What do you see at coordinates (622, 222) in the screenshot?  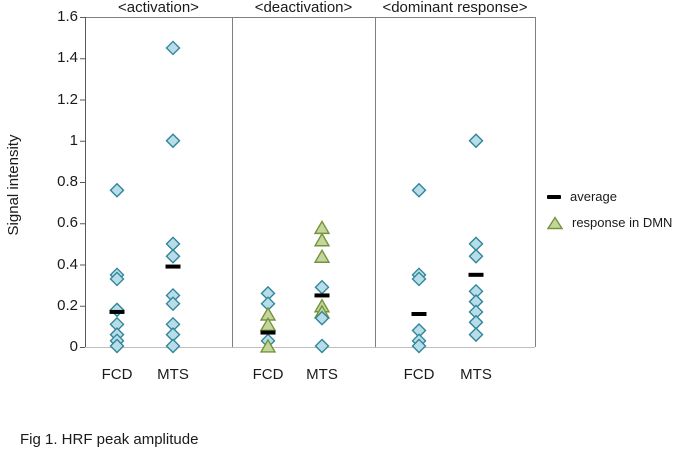 I see `legend-label-dmn: response in DMN` at bounding box center [622, 222].